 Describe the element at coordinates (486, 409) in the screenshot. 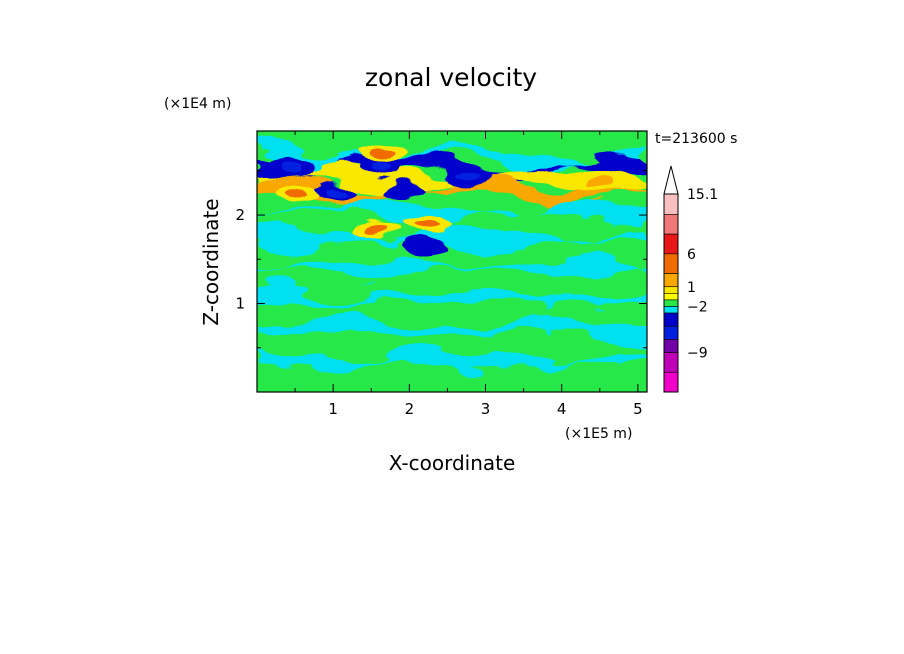

I see `x-tick-label: 3` at that location.